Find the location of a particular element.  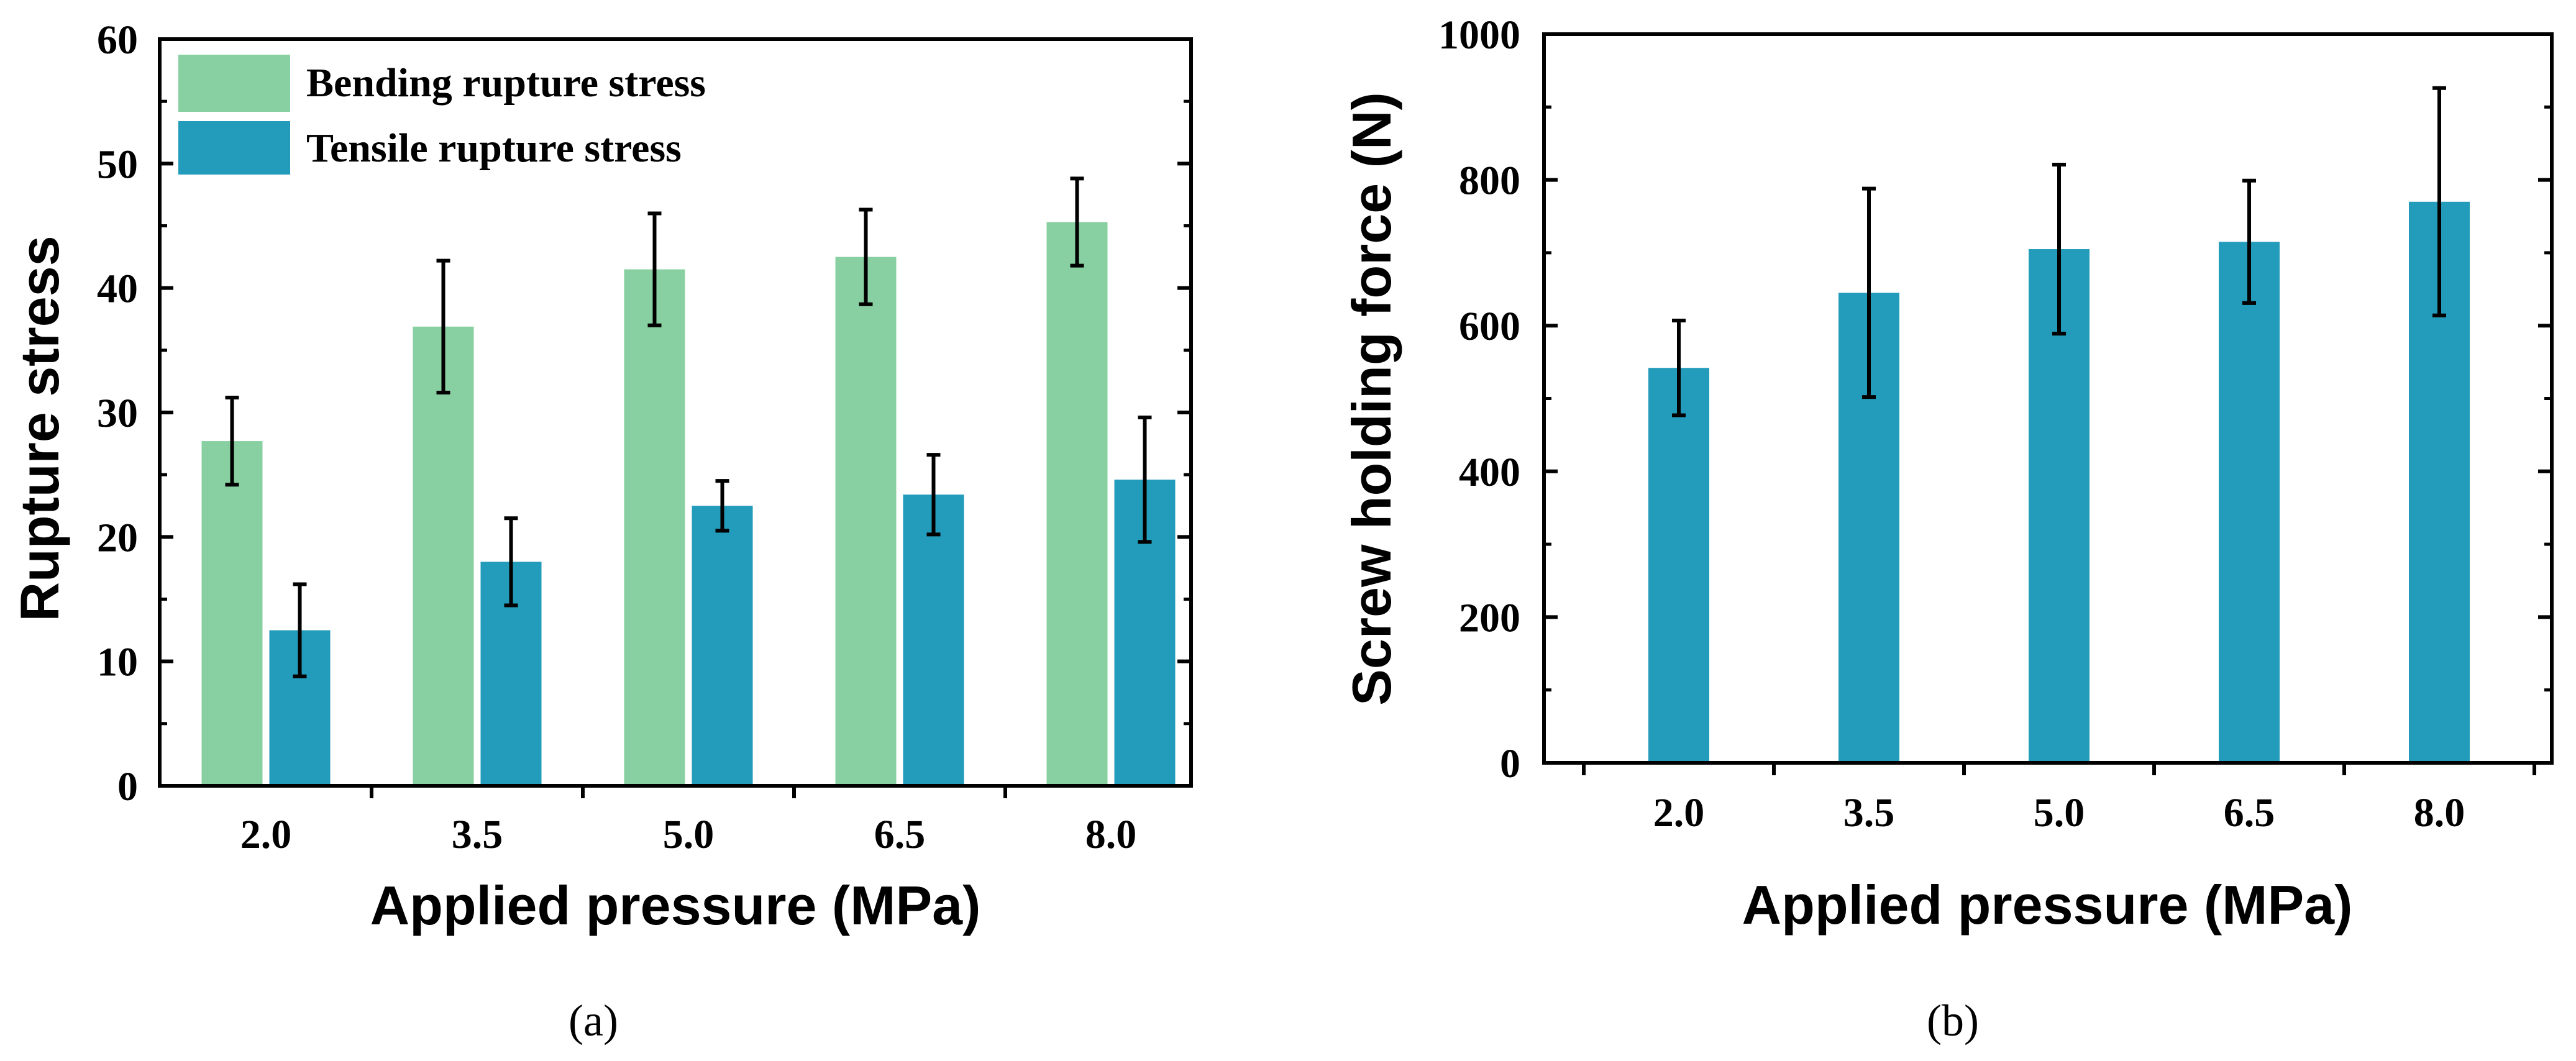

panel-a-legend-swatch-bending is located at coordinates (234, 83).